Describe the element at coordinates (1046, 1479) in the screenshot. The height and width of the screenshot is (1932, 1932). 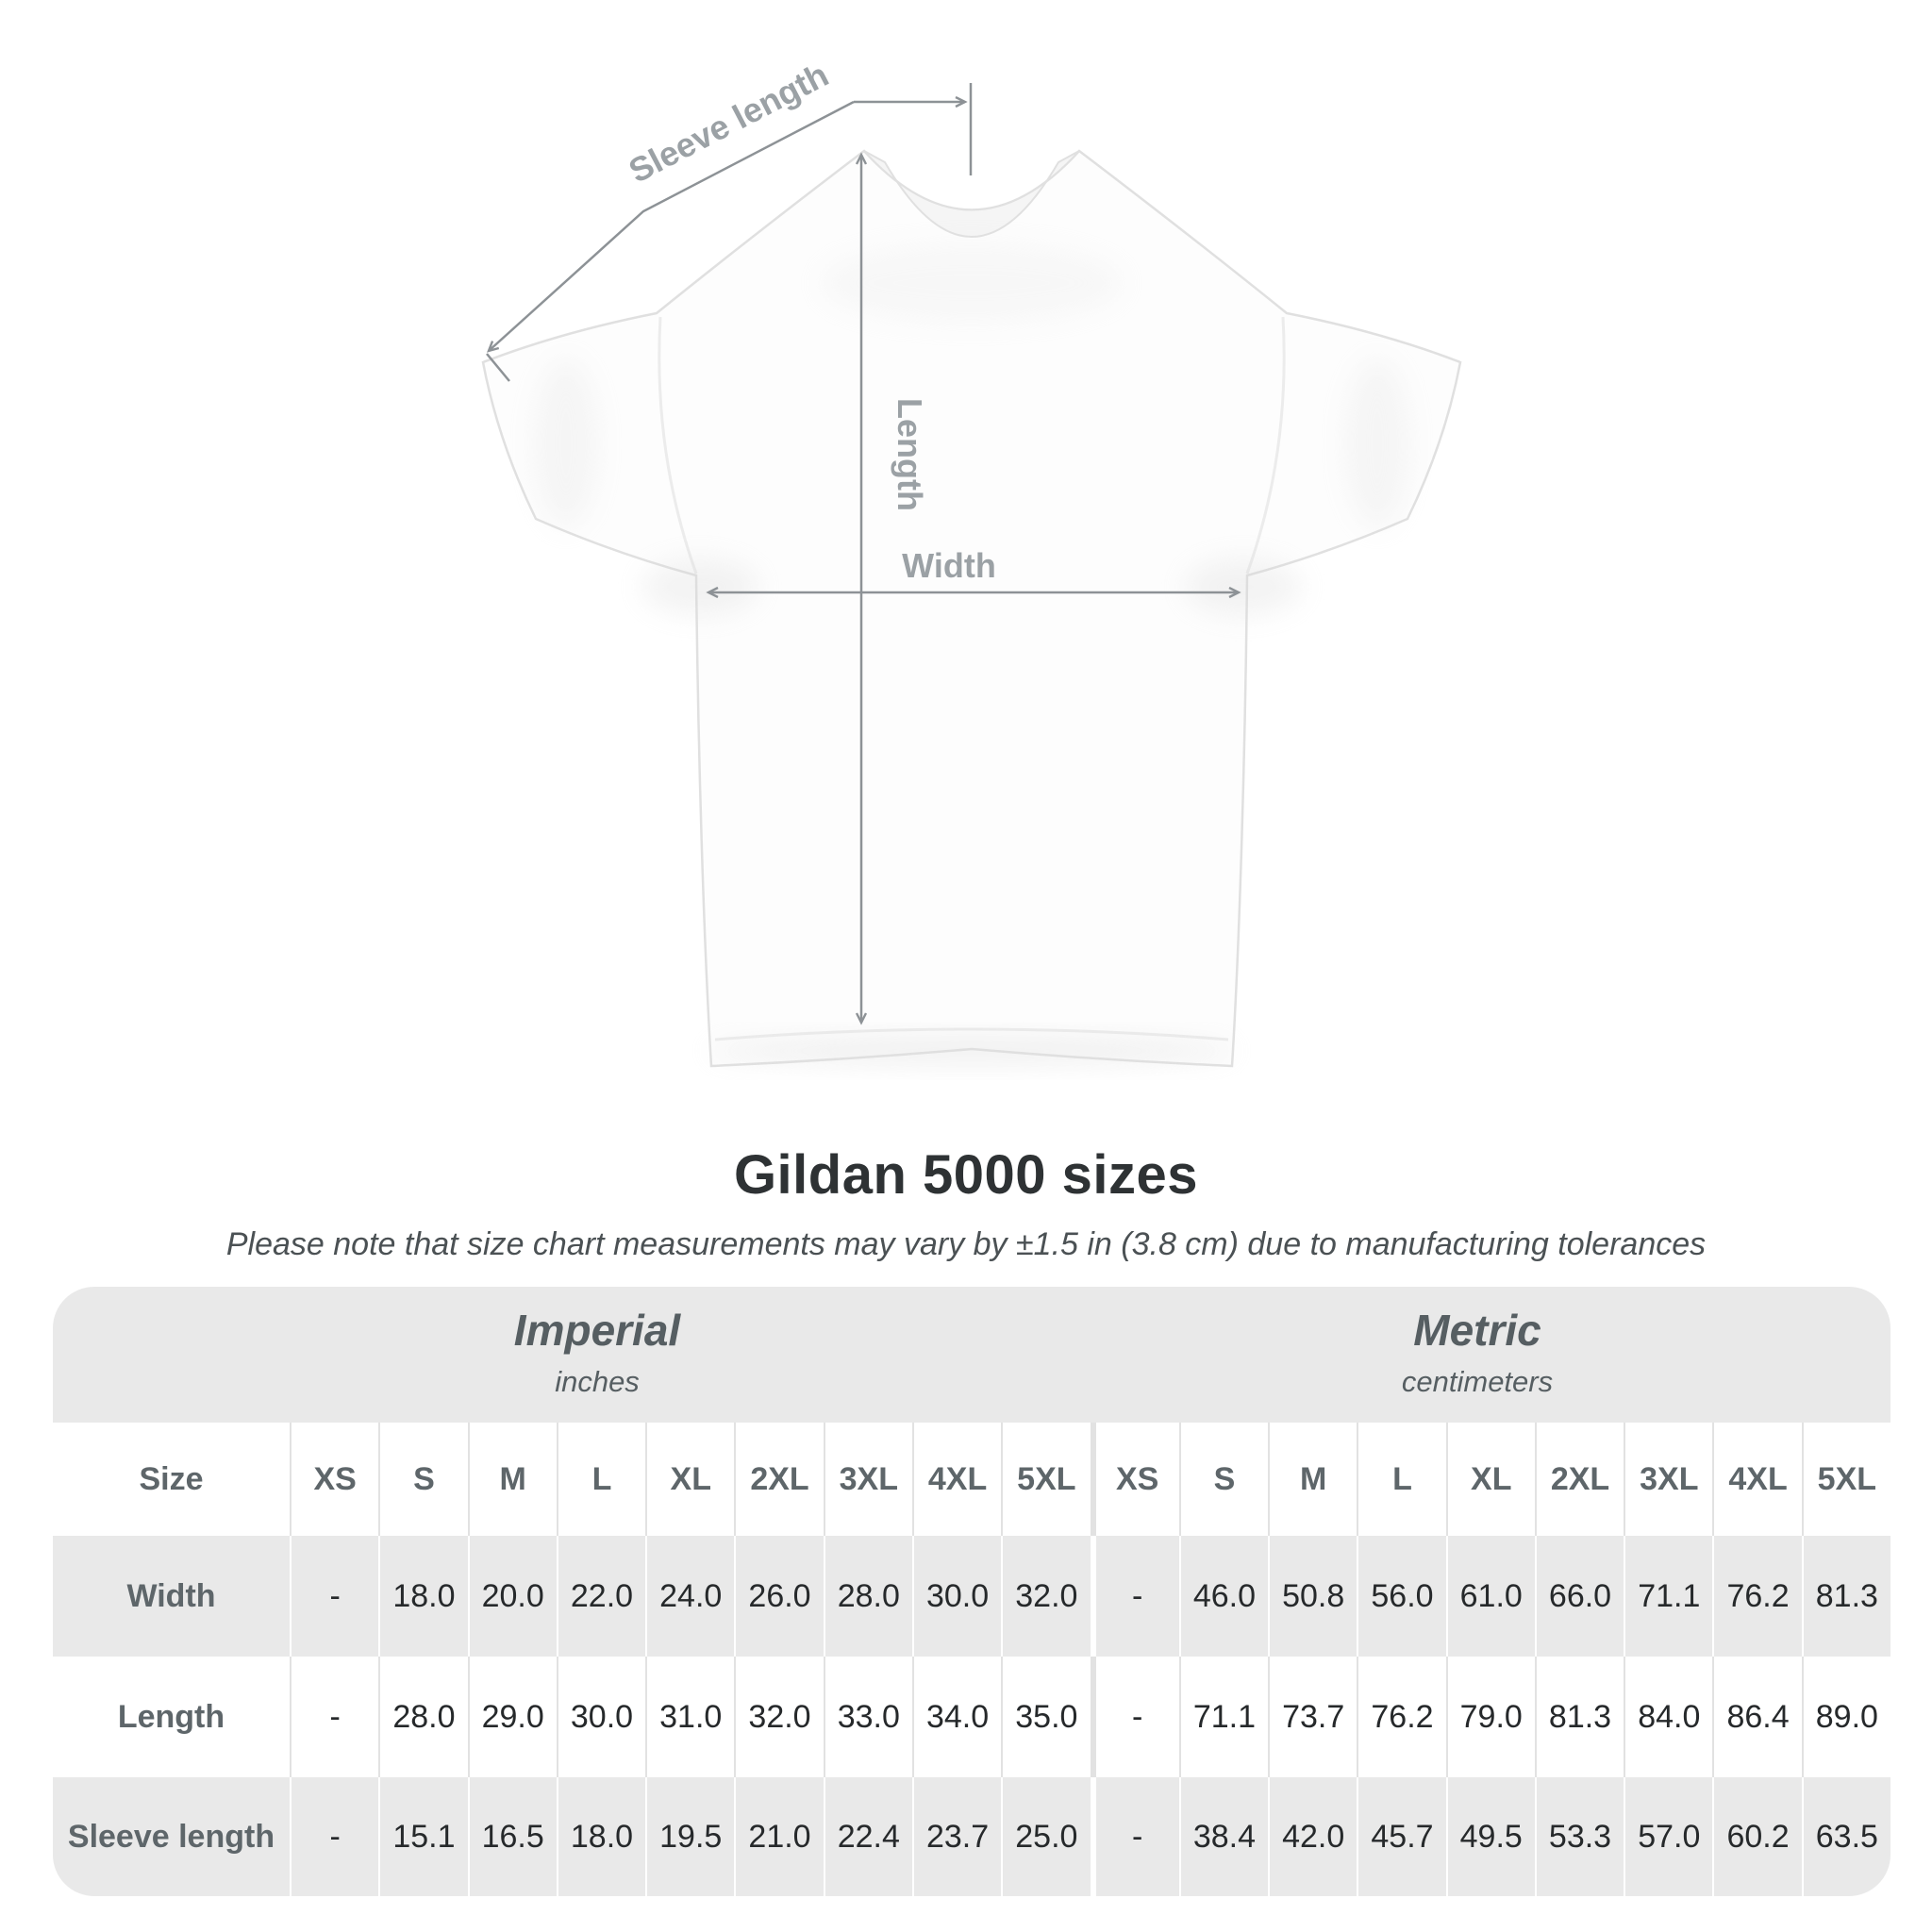
I see `col-header-imperial-5xl: 5XL` at that location.